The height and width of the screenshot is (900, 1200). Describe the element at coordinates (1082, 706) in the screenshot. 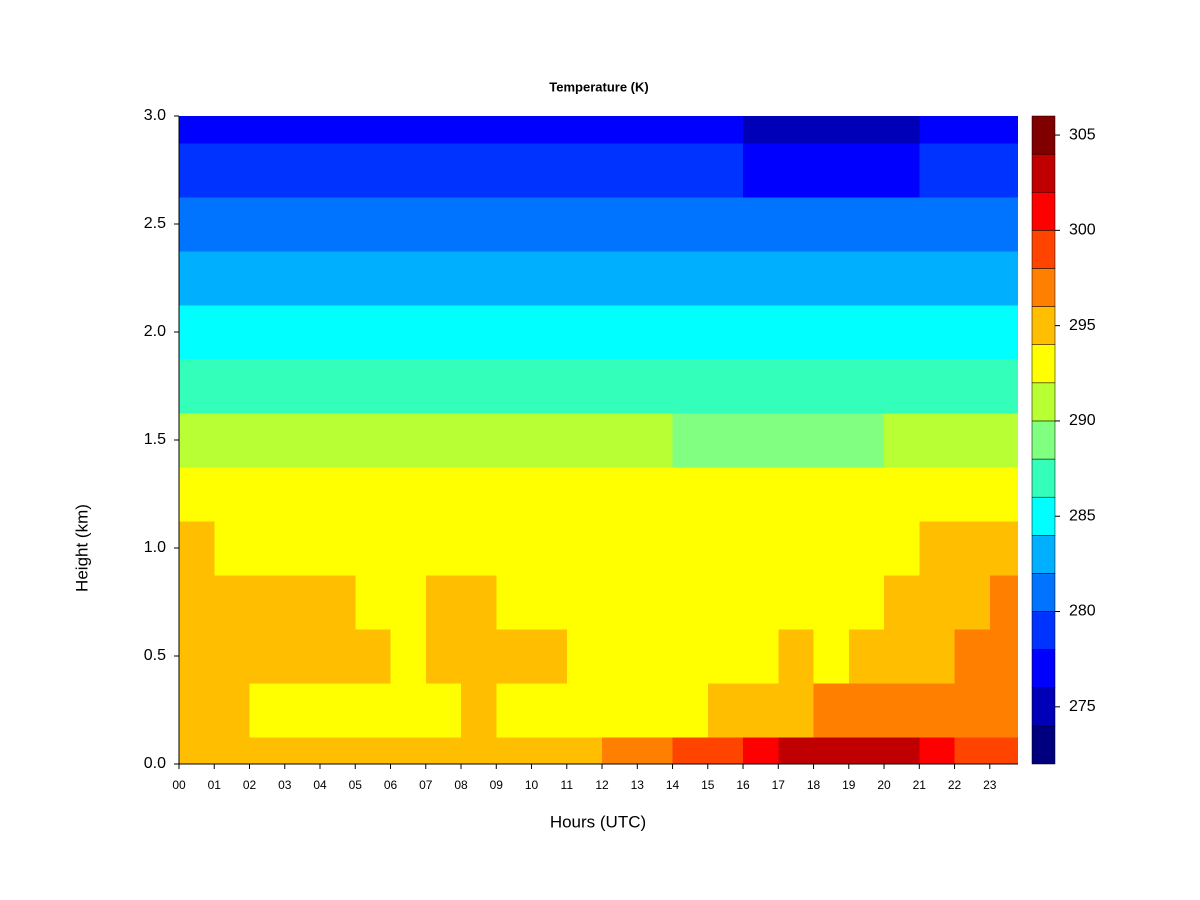

I see `colorbar-tick-label: 275` at that location.